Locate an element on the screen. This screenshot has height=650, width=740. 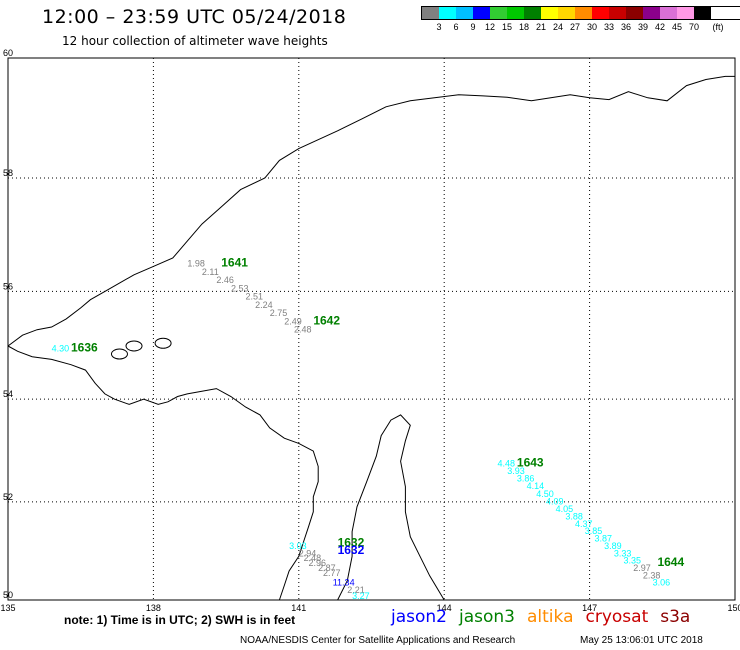
wave-height-value: 3.33 is located at coordinates (623, 553).